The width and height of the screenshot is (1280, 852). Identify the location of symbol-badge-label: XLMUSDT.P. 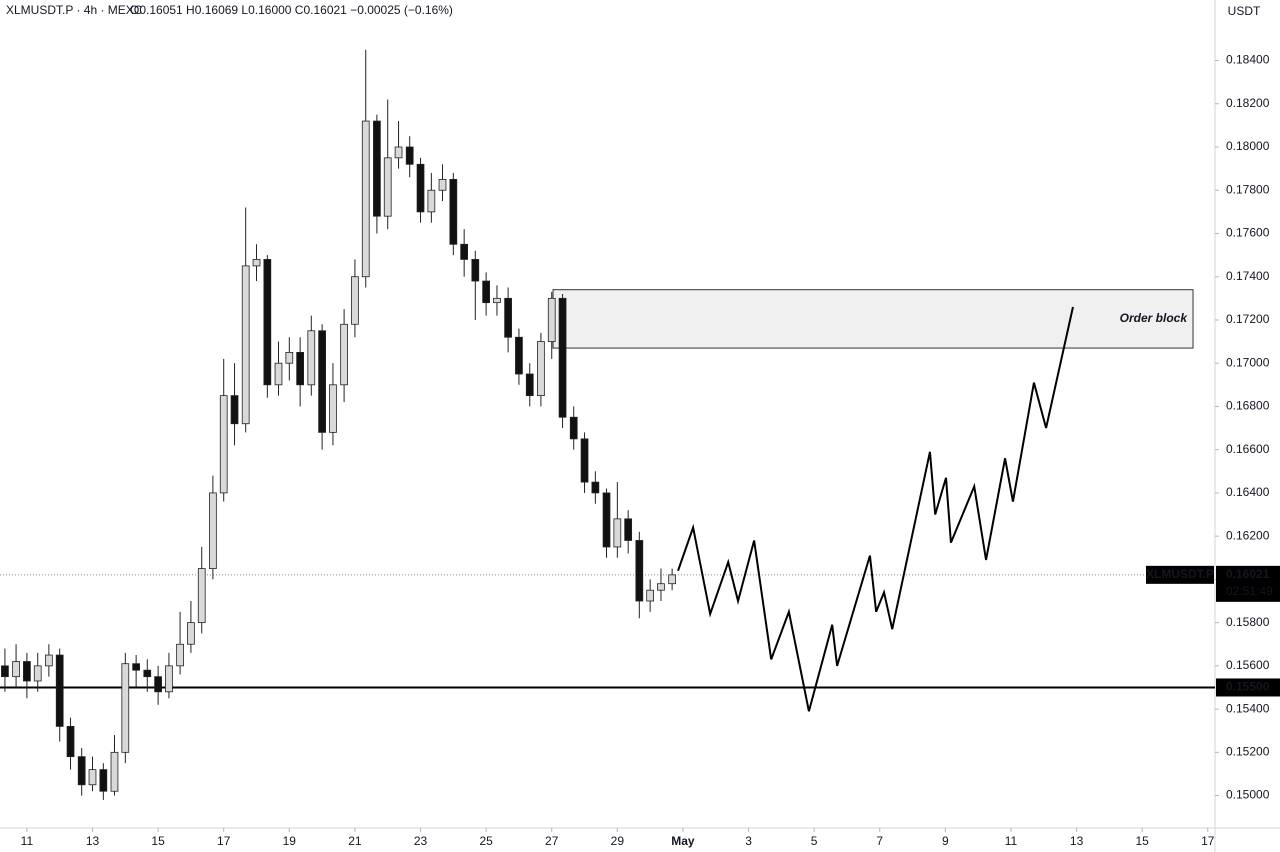
(1180, 574).